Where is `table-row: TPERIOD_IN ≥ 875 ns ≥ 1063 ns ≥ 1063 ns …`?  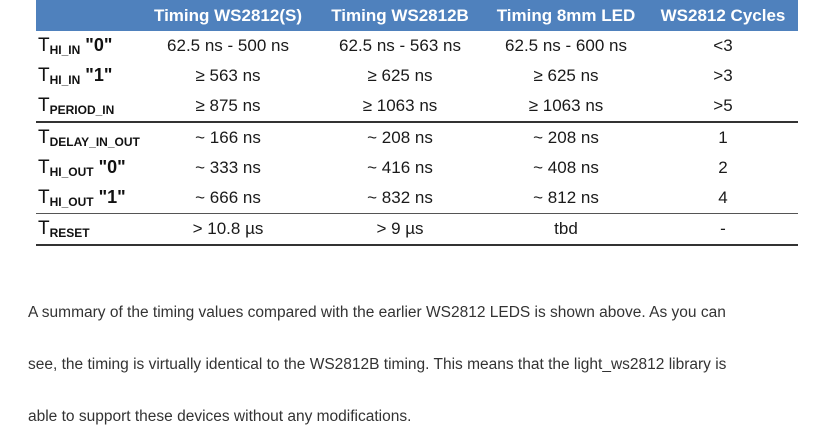
table-row: TPERIOD_IN ≥ 875 ns ≥ 1063 ns ≥ 1063 ns … is located at coordinates (417, 106).